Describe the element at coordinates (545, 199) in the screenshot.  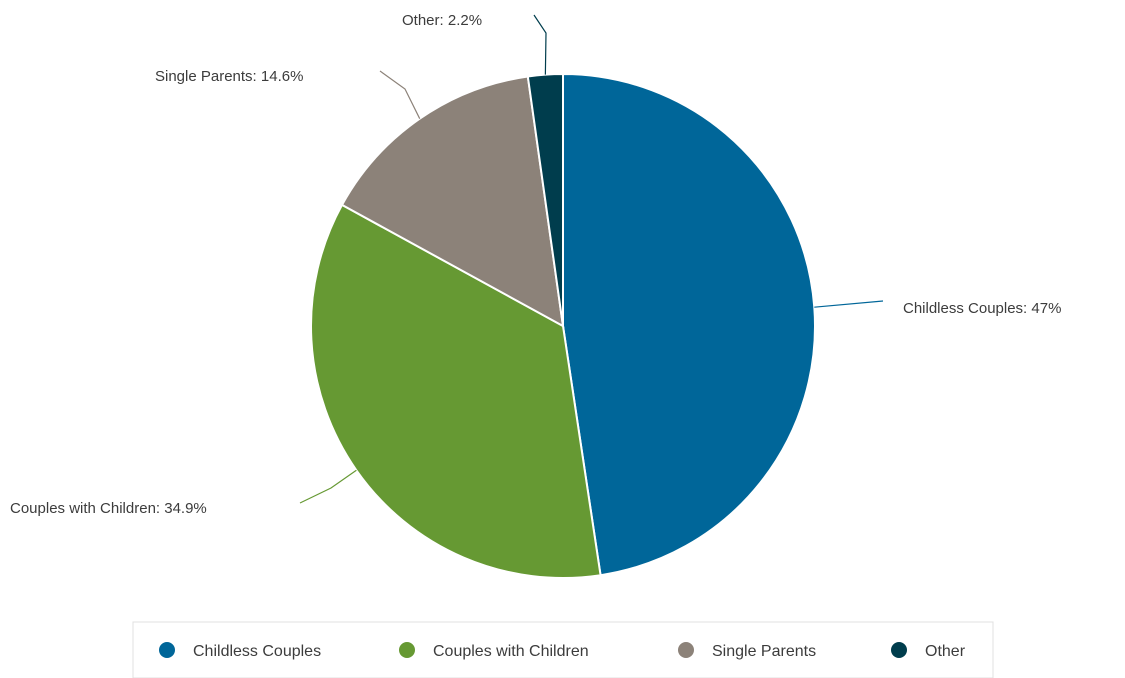
I see `pie-slice-other` at that location.